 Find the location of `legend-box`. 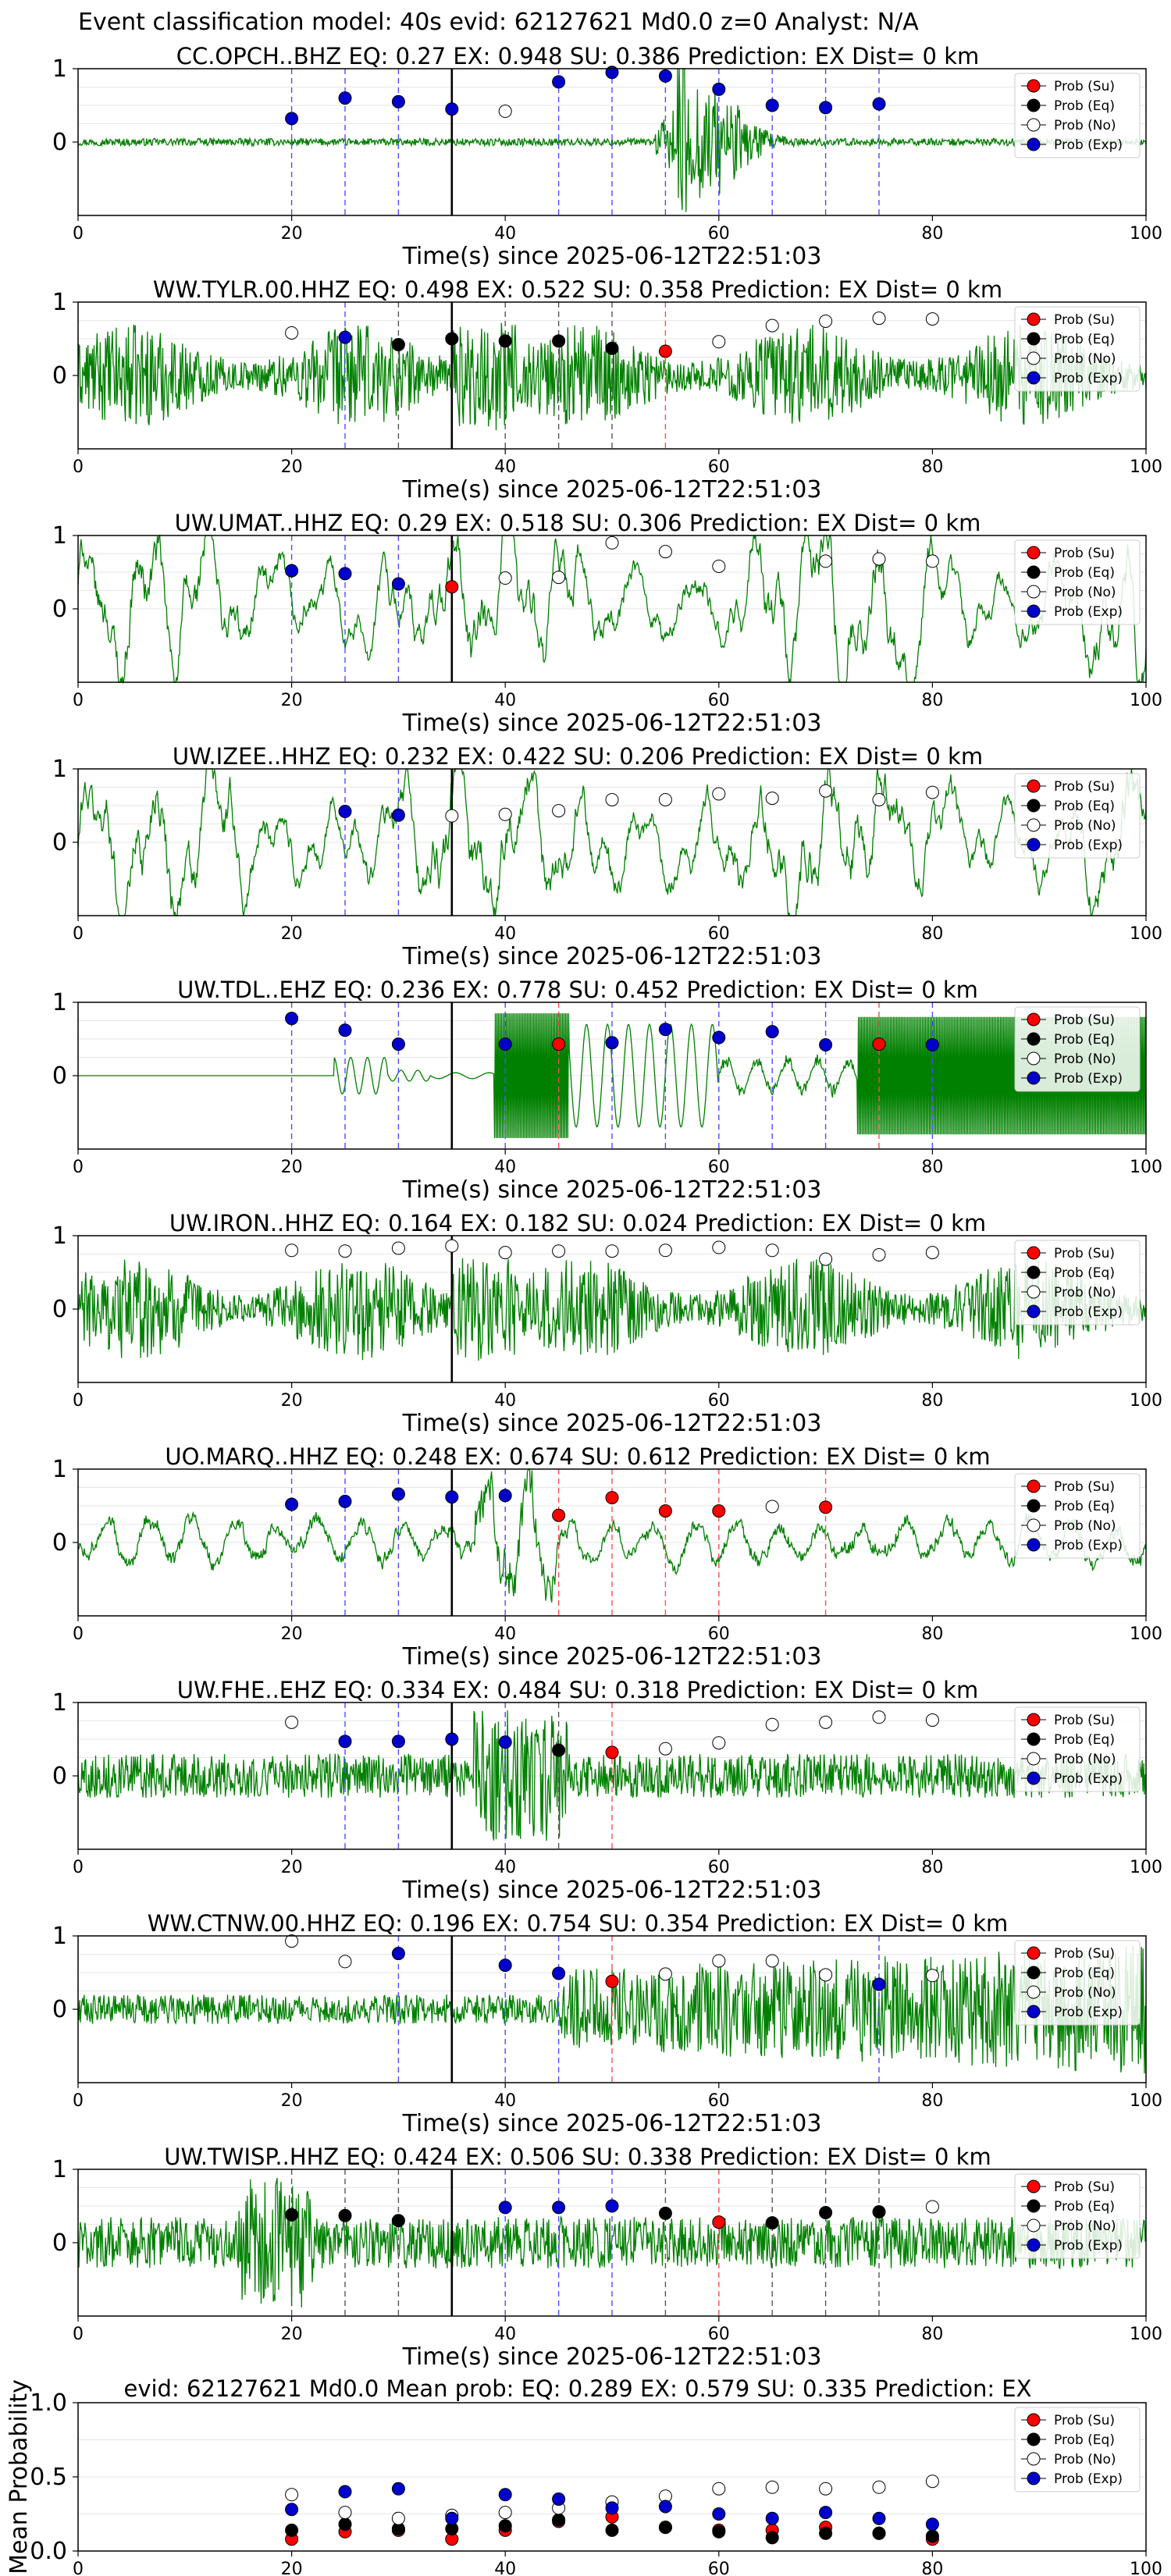

legend-box is located at coordinates (1077, 1282).